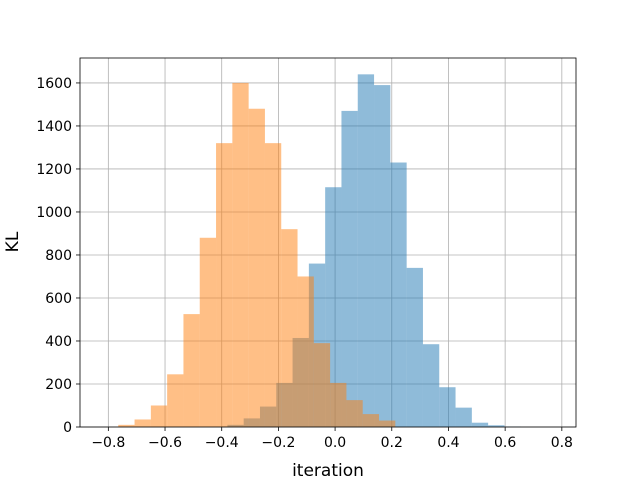 The width and height of the screenshot is (640, 480). Describe the element at coordinates (328, 470) in the screenshot. I see `x-axis-label: iteration` at that location.